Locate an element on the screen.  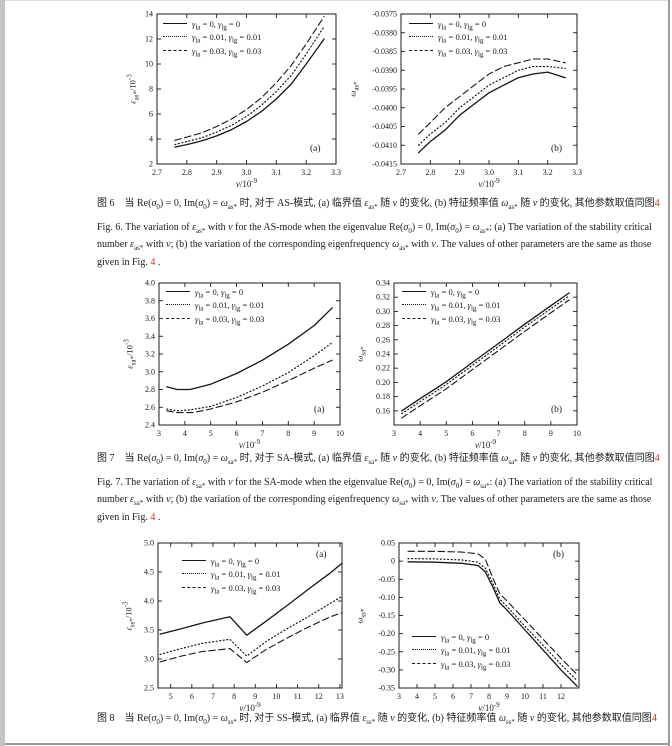
fig7a-series-dotted is located at coordinates (249, 376).